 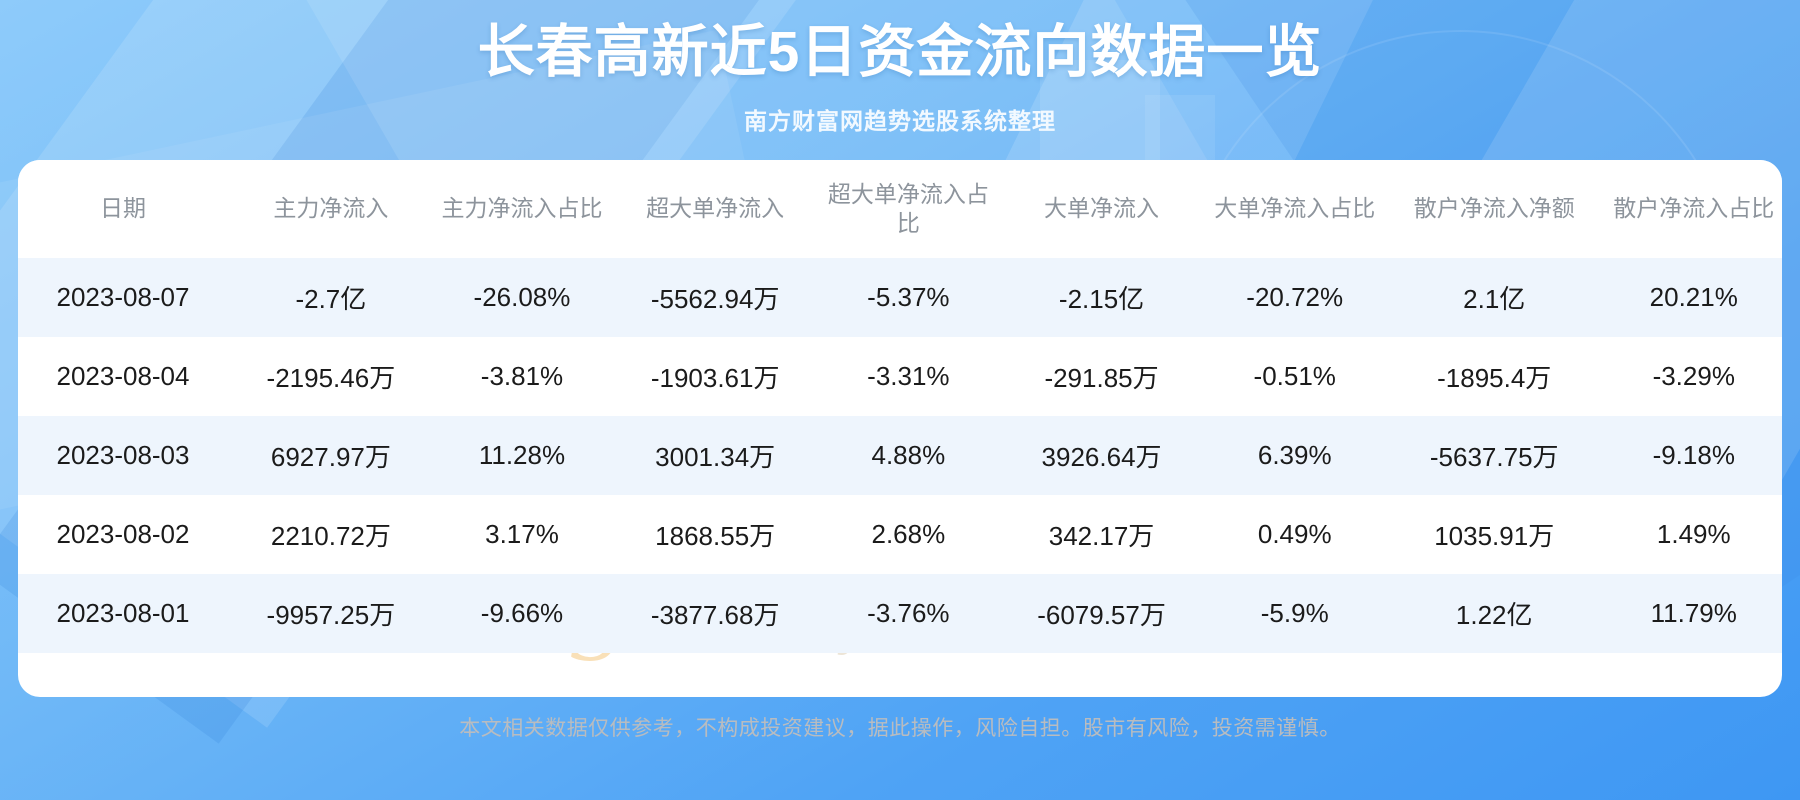 What do you see at coordinates (1693, 534) in the screenshot?
I see `cell-retail-net-inflow-ratio: 1.49%` at bounding box center [1693, 534].